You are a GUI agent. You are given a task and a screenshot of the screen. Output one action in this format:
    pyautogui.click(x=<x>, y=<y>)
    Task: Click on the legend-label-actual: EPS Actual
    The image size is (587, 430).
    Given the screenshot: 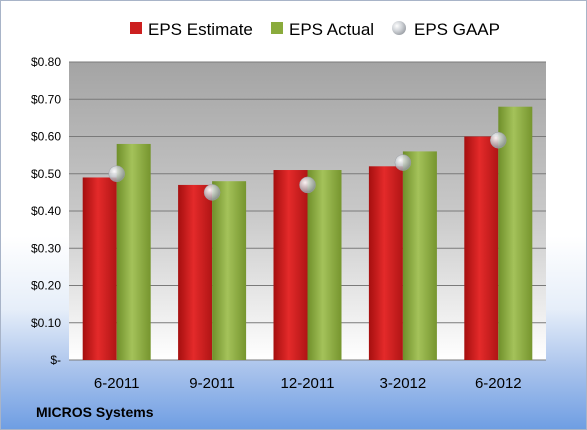 What is the action you would take?
    pyautogui.click(x=331, y=29)
    